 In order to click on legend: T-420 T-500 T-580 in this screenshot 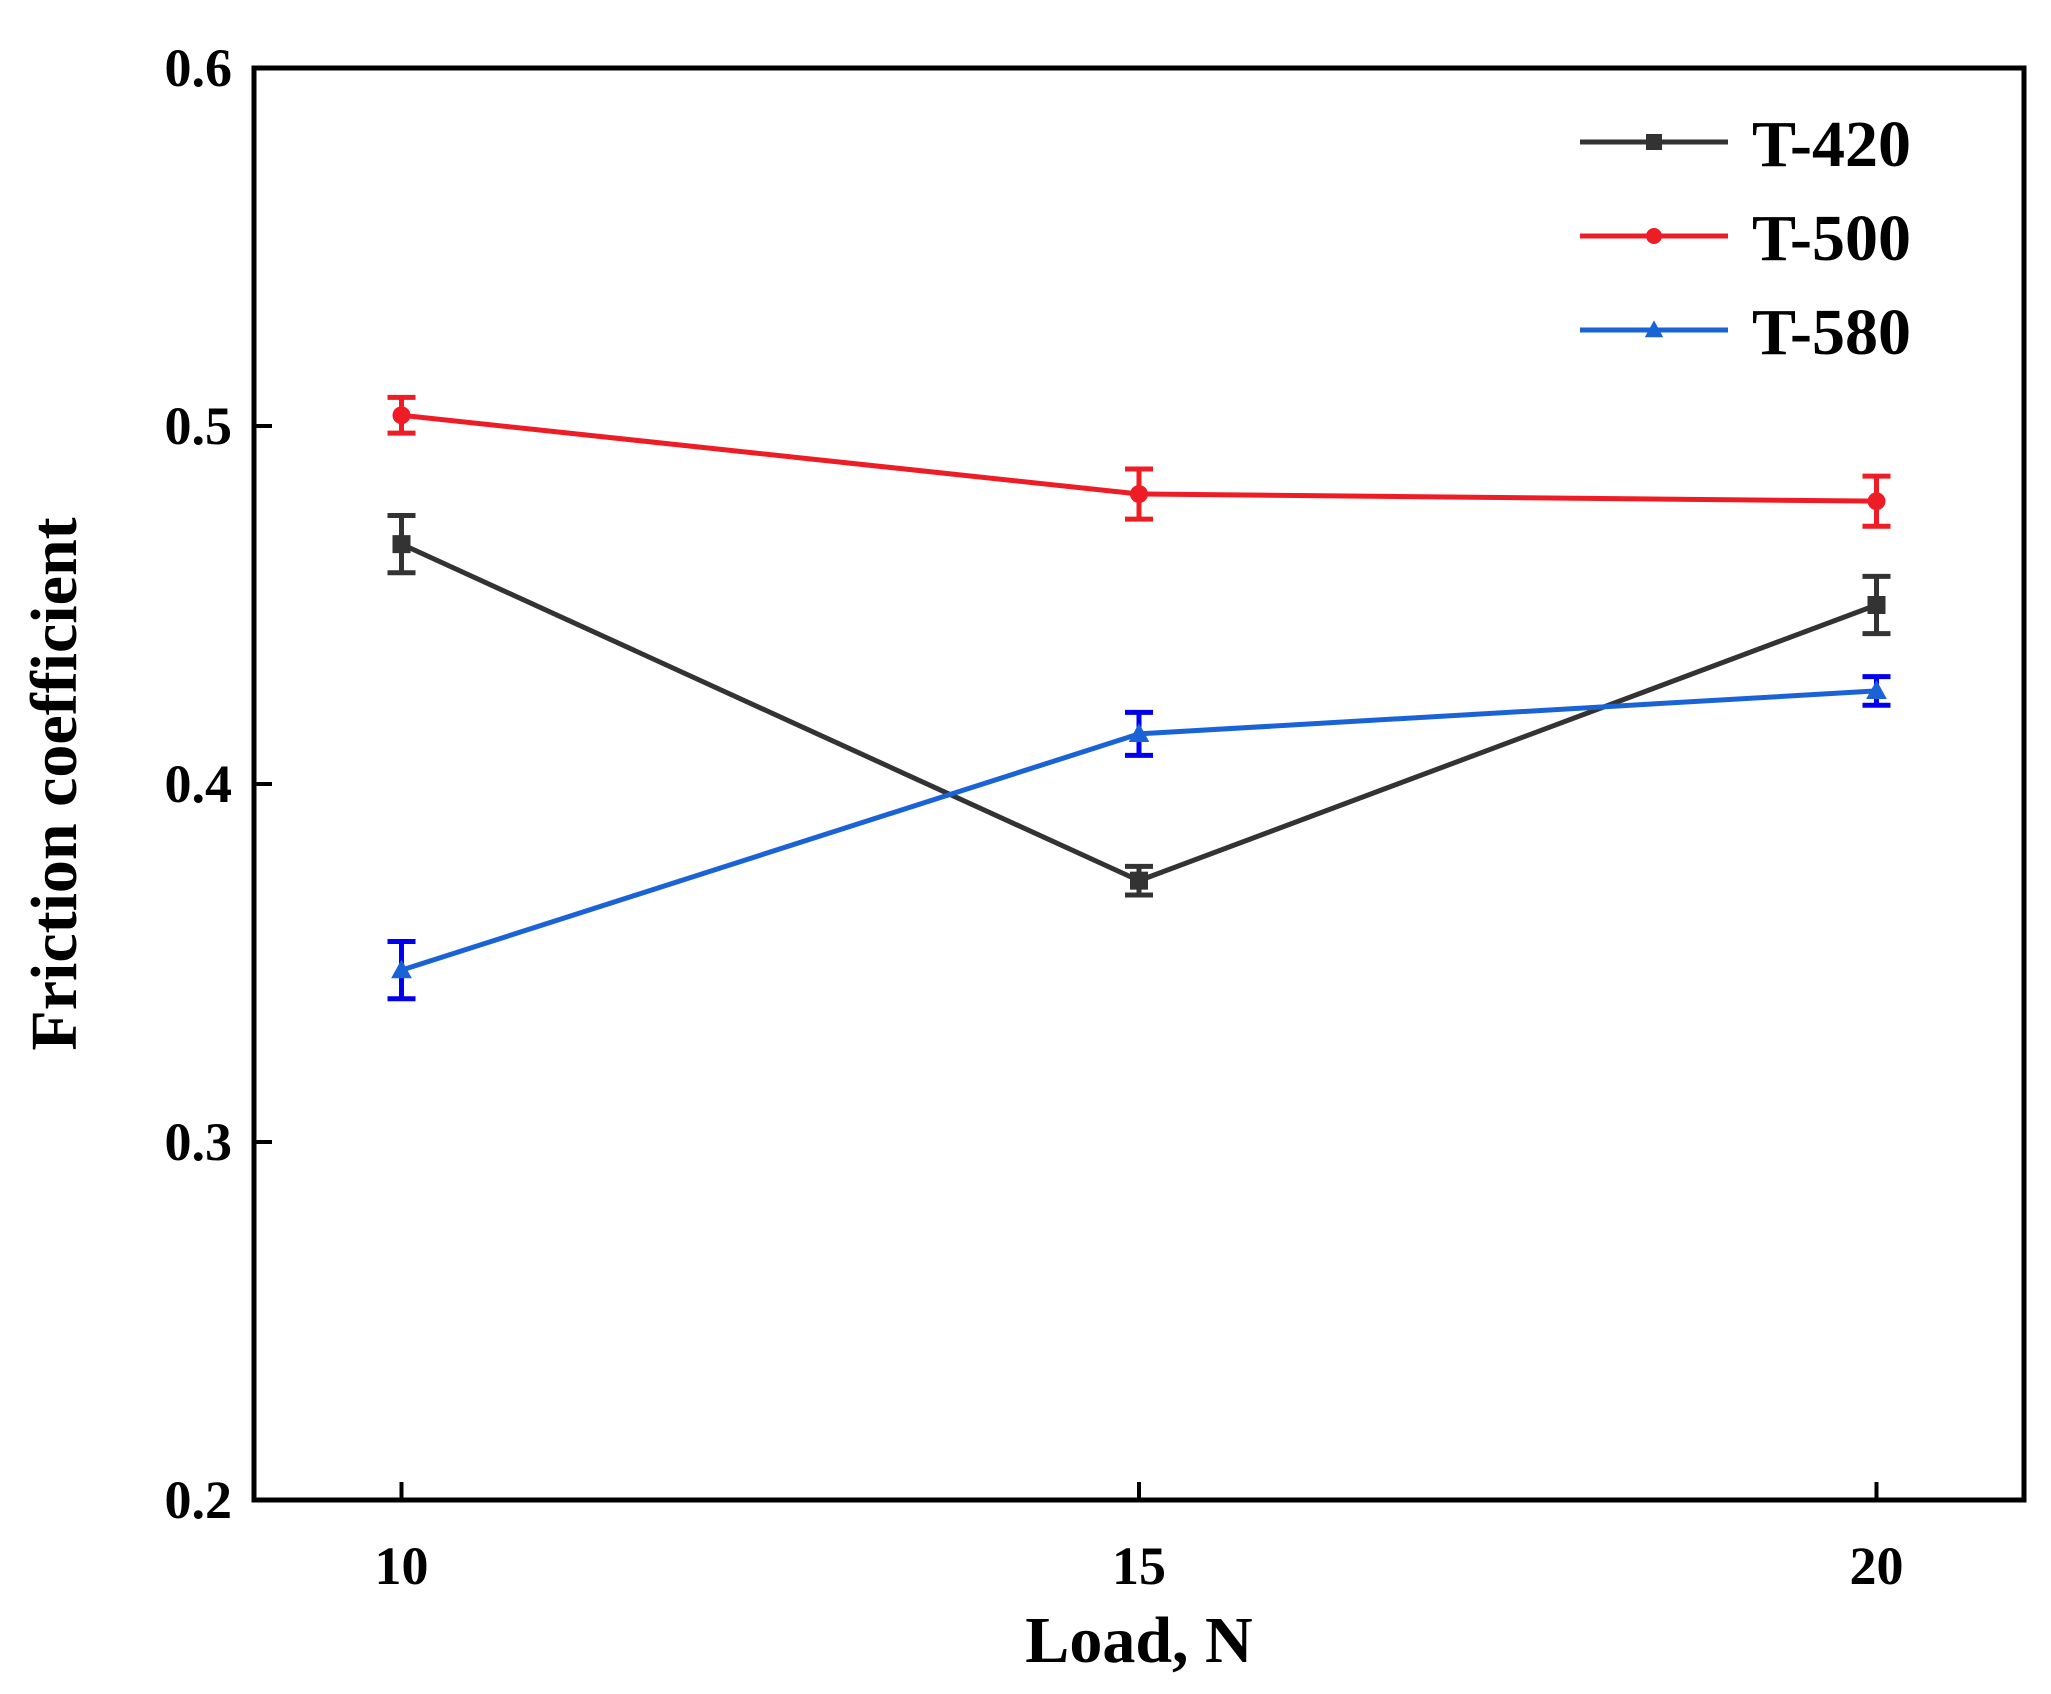, I will do `click(1745, 238)`.